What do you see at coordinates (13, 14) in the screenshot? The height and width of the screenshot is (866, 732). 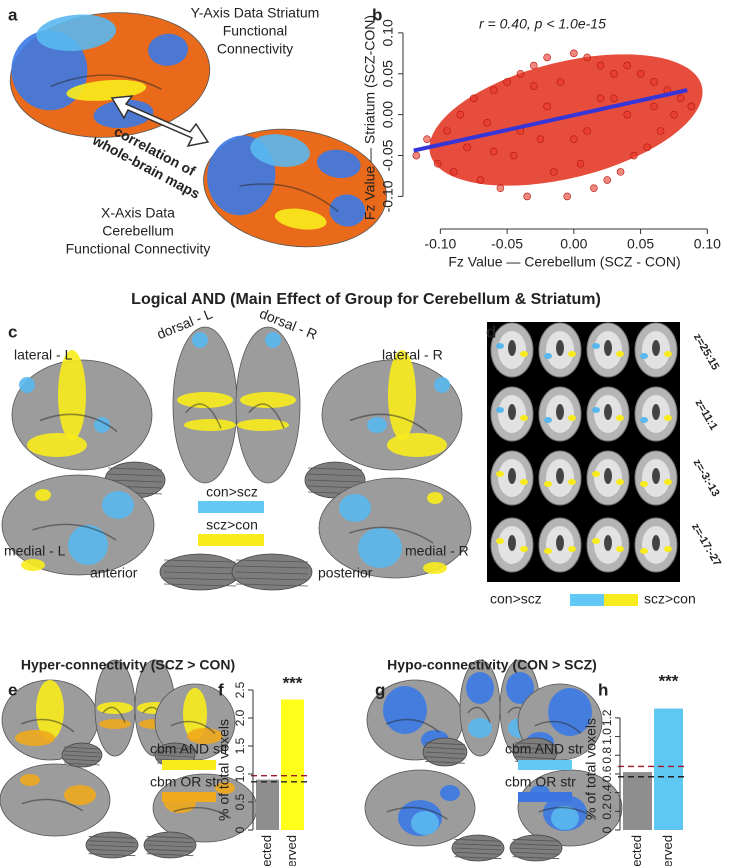 I see `panel-label: a` at bounding box center [13, 14].